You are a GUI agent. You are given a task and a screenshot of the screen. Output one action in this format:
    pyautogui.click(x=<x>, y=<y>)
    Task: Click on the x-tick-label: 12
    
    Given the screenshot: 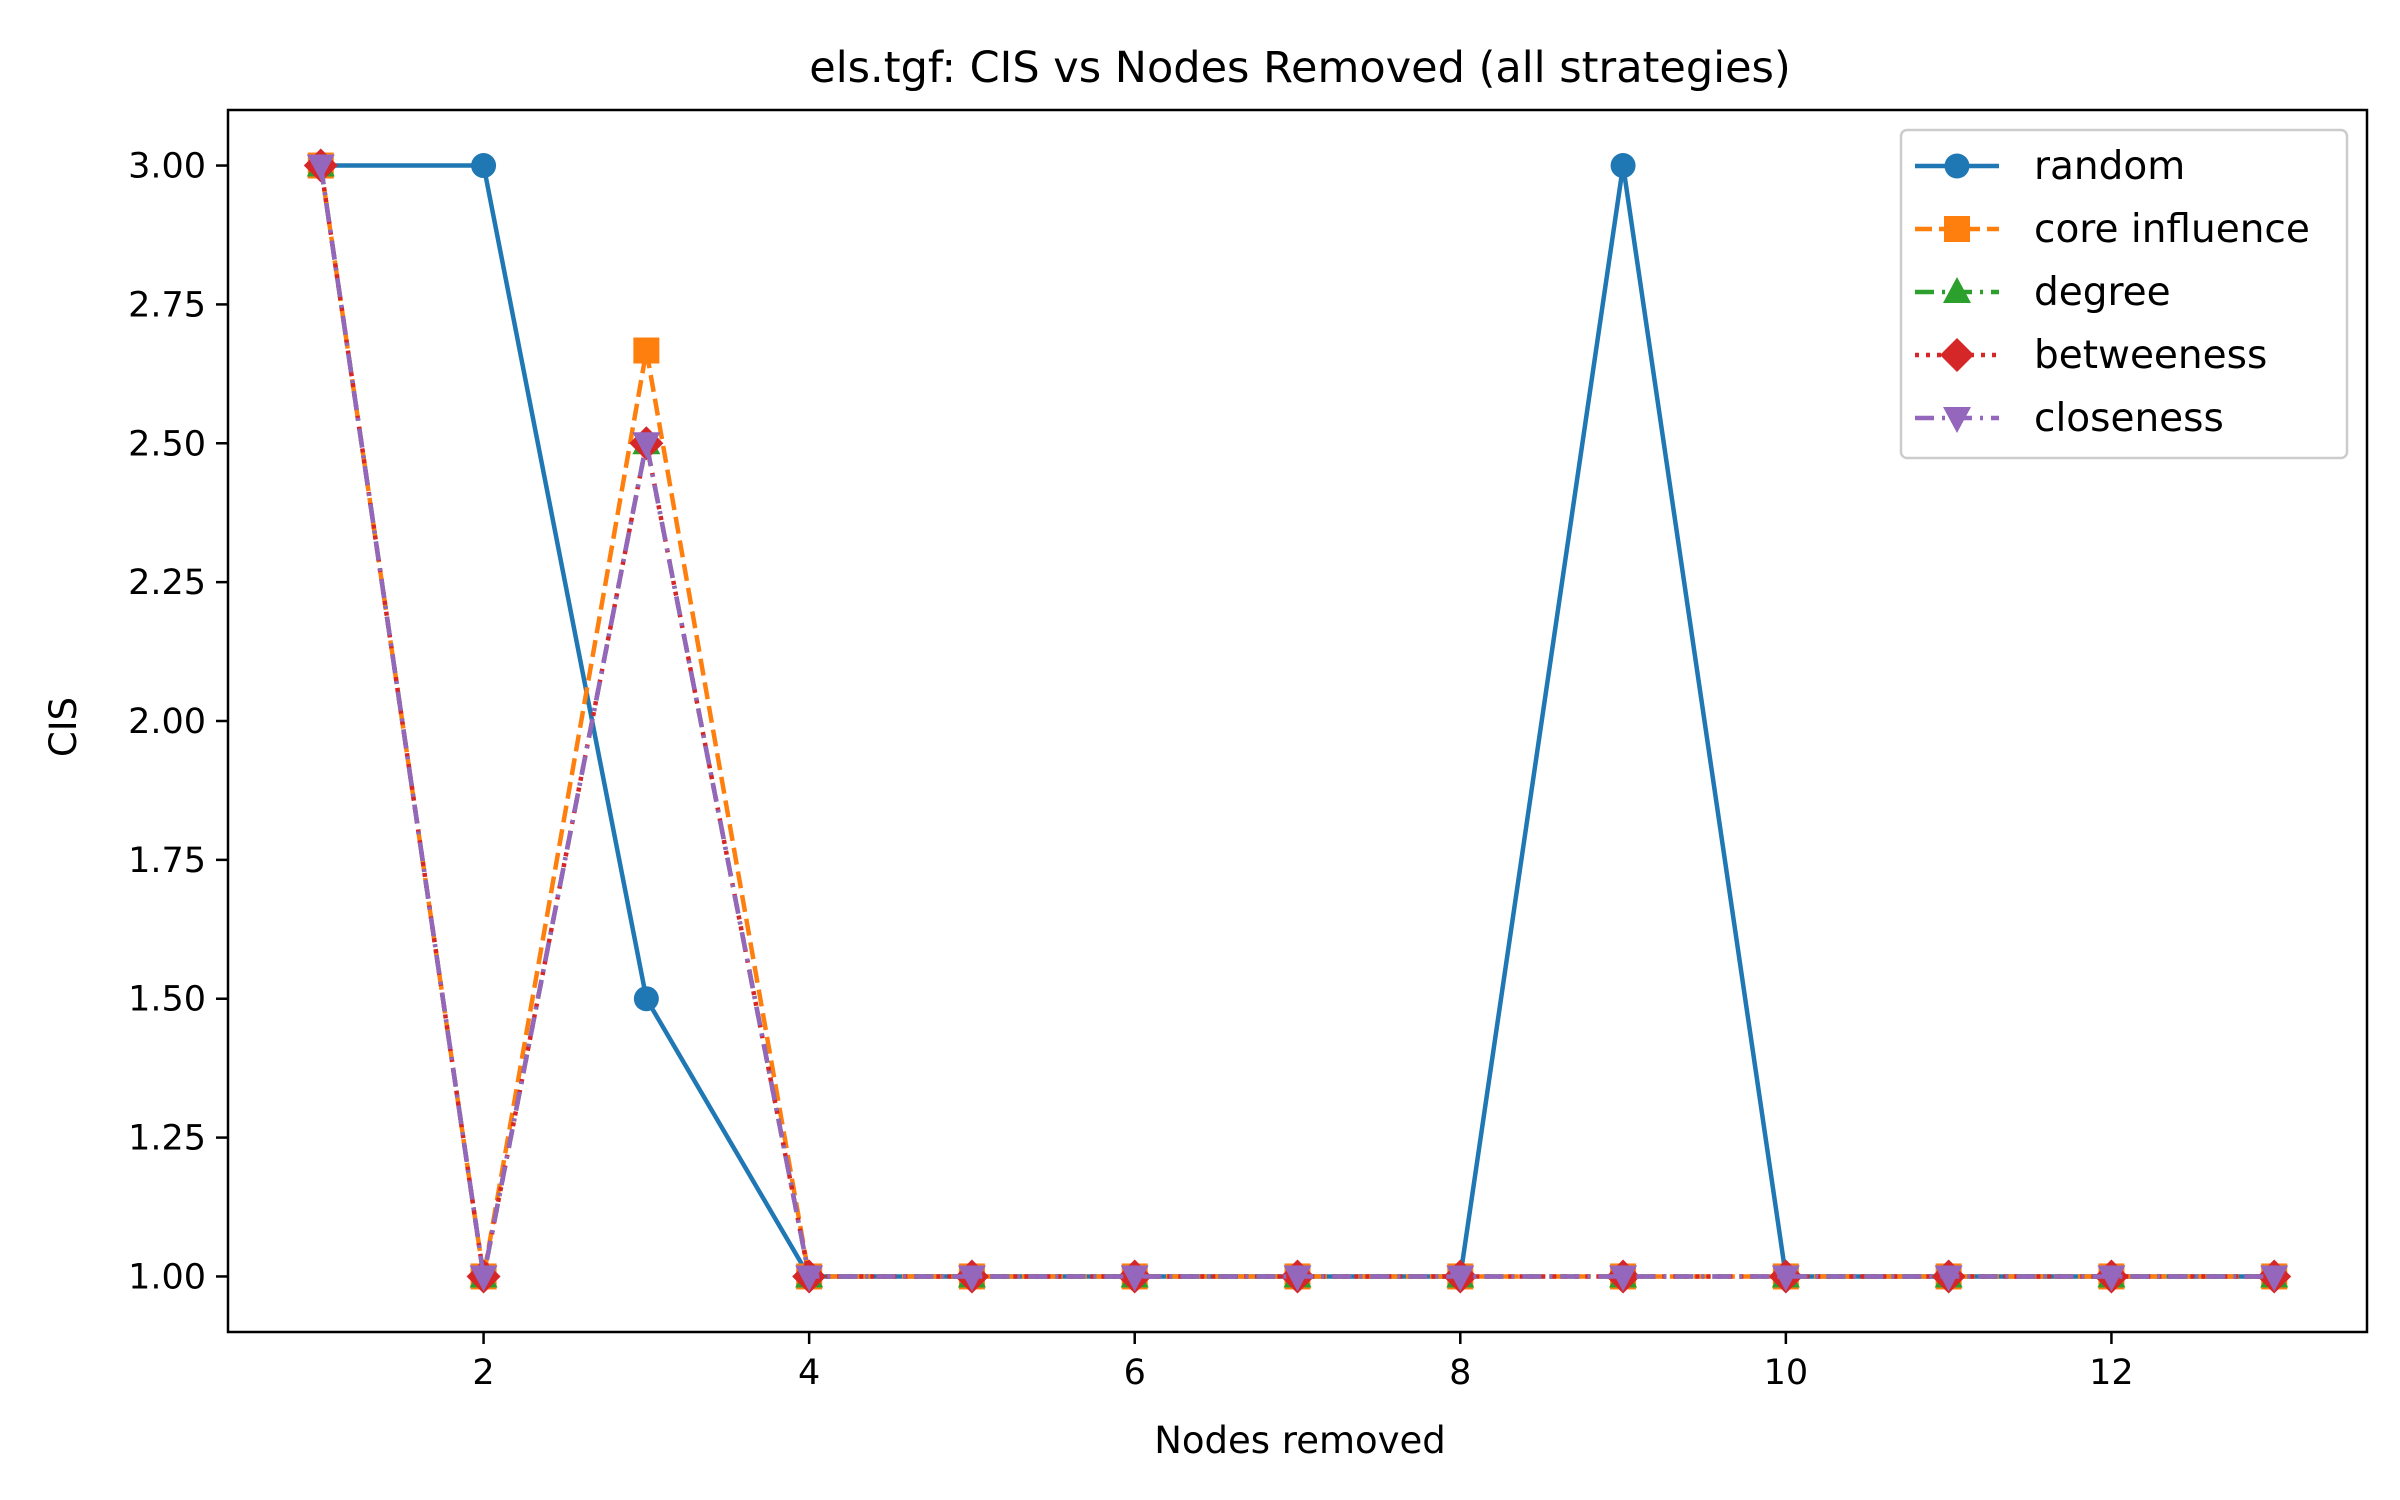 What is the action you would take?
    pyautogui.click(x=2111, y=1373)
    